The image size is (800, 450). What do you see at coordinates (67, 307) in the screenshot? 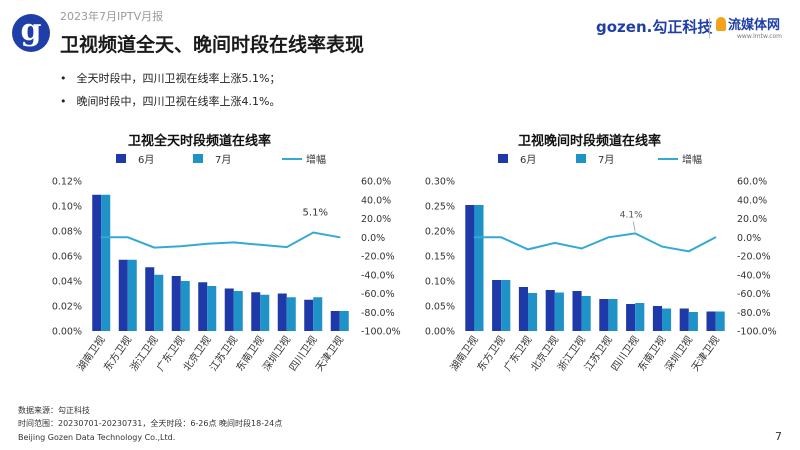
I see `c1-left-tick: 0.02%` at bounding box center [67, 307].